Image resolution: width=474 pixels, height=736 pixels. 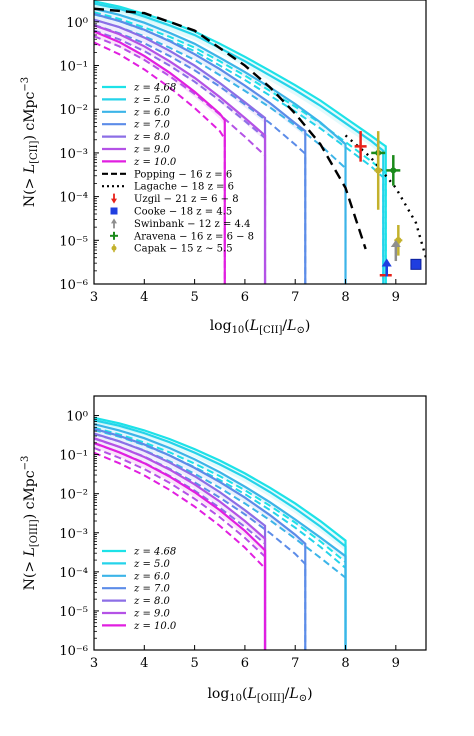 I want to click on cii-legend-entry: Lagache − 18 z = 6, so click(x=168, y=187).